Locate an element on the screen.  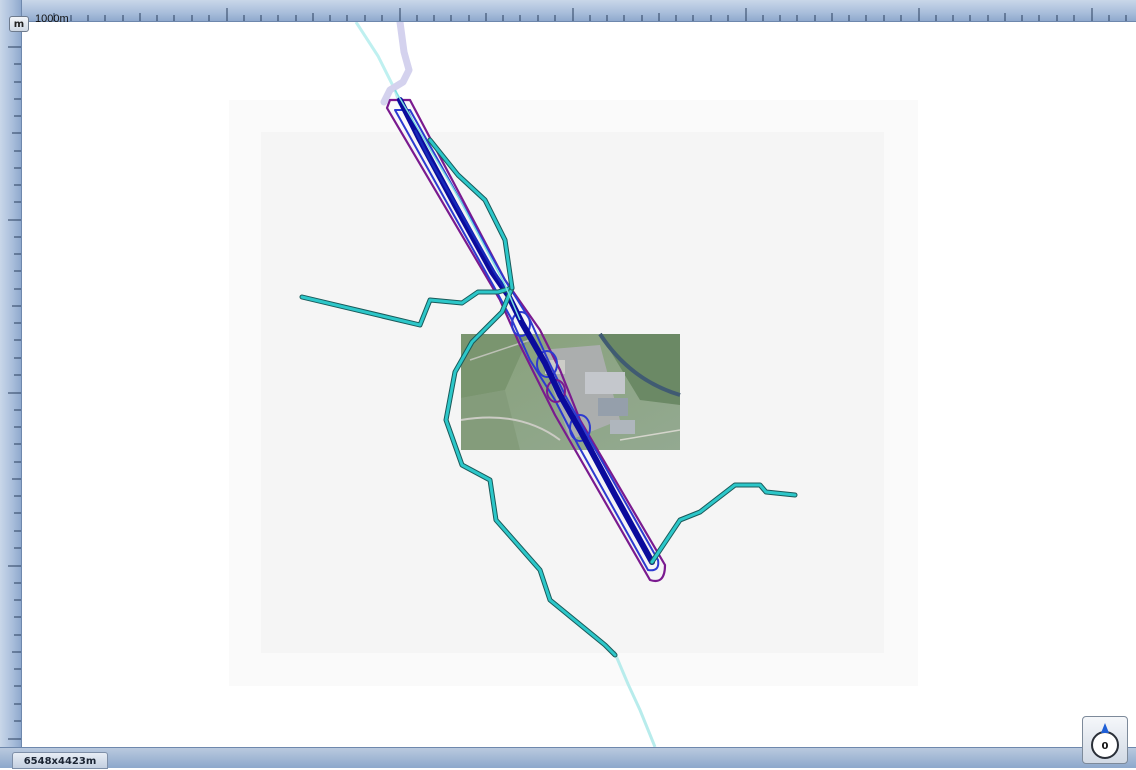
cyan-track-east-fill is located at coordinates (723, 523).